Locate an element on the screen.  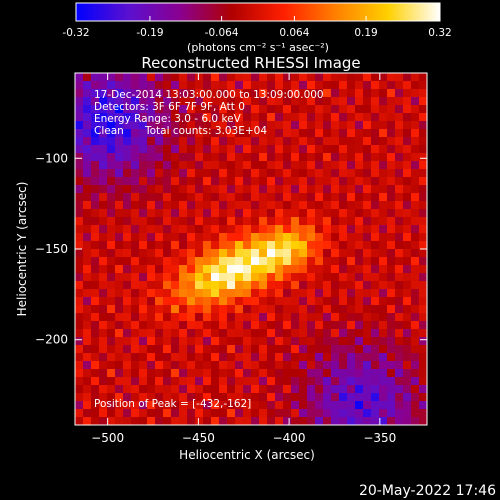
colorbar-unit-label: (photons cm⁻² s⁻¹ asec⁻²) is located at coordinates (258, 47).